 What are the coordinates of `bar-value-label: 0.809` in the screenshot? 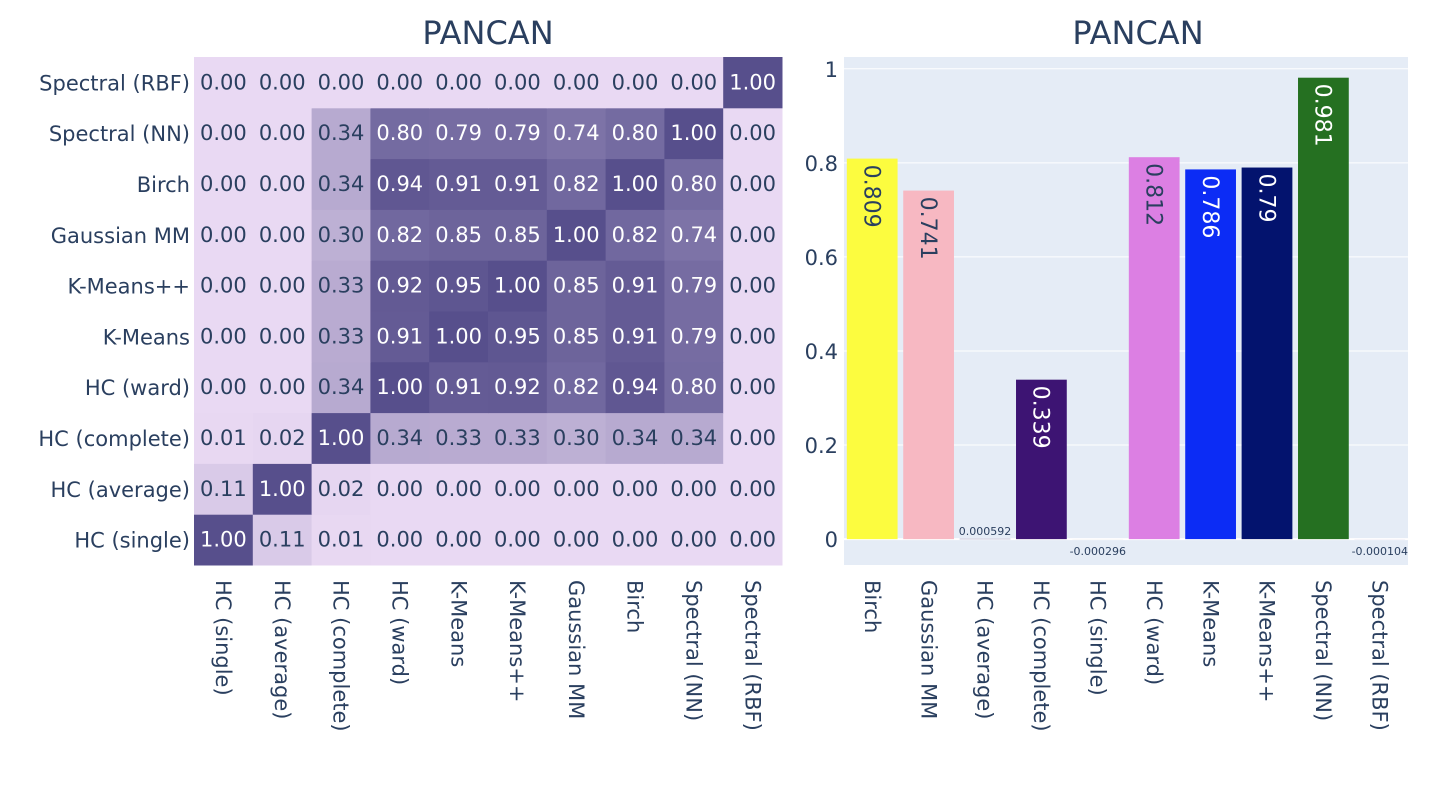 It's located at (871, 196).